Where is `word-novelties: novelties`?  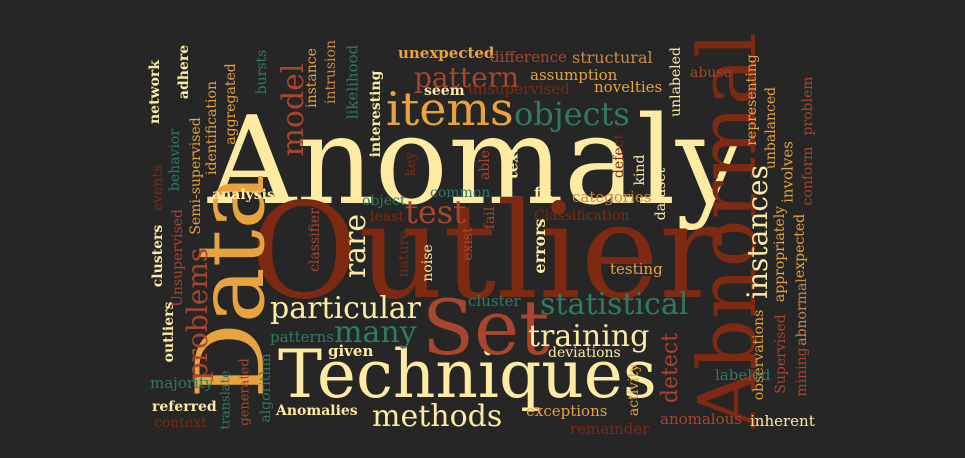
word-novelties: novelties is located at coordinates (628, 87).